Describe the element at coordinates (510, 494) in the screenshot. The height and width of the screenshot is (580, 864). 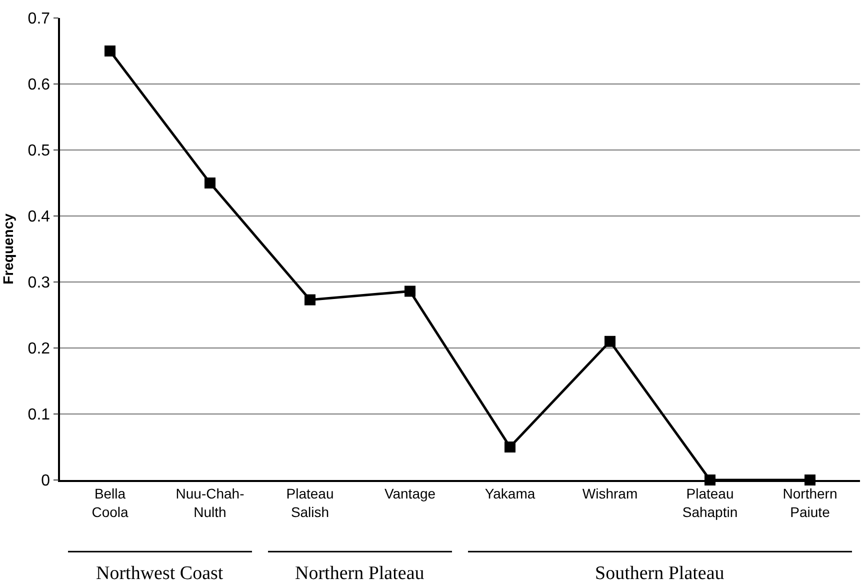
I see `x-tick-label: Yakama` at that location.